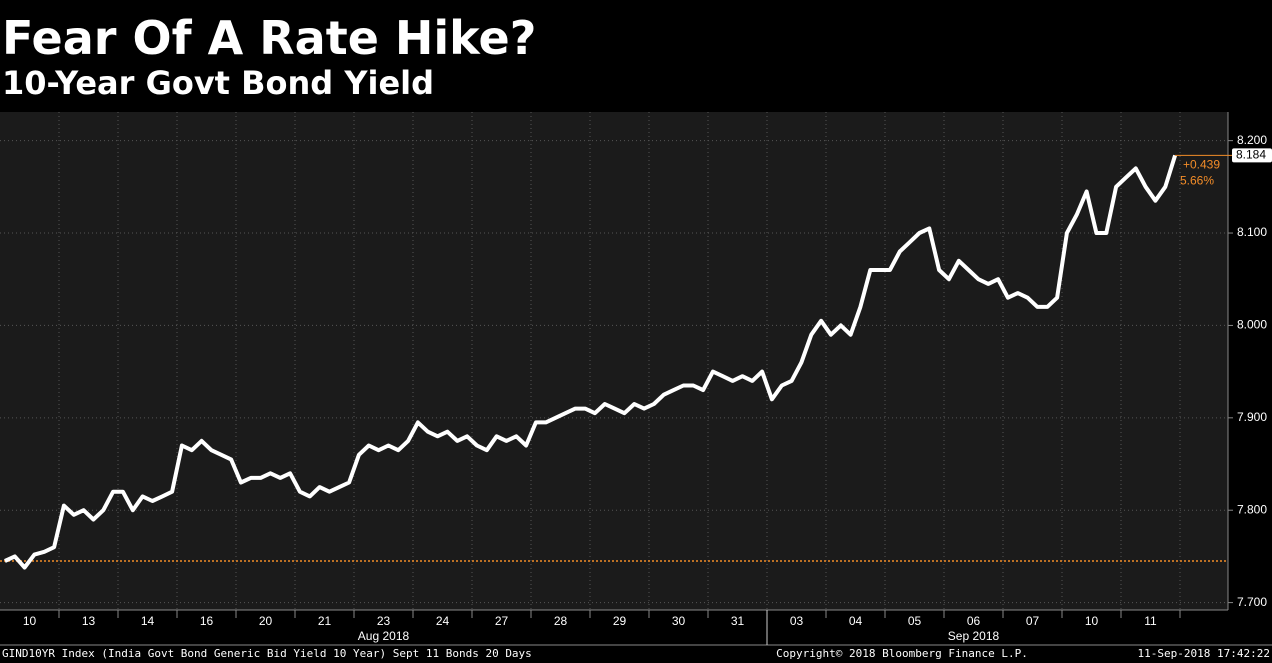 This screenshot has height=663, width=1272. I want to click on y-tick-label: 8.200, so click(1252, 140).